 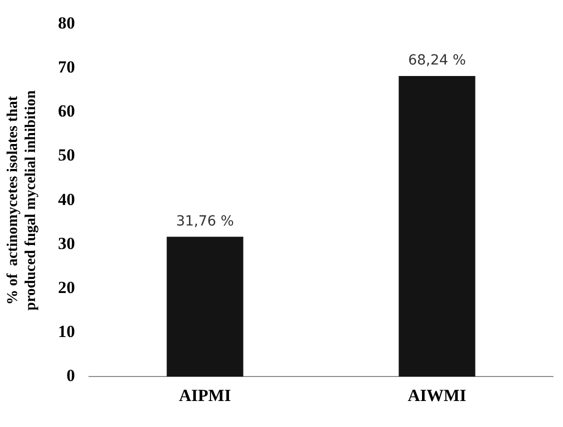 I want to click on data-label: 68,24 %, so click(x=437, y=60).